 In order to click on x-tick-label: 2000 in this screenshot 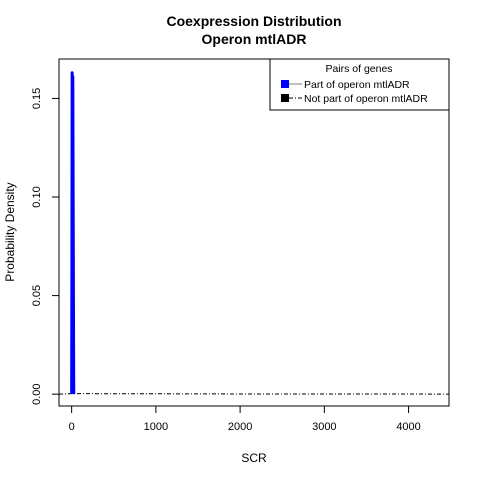, I will do `click(240, 427)`.